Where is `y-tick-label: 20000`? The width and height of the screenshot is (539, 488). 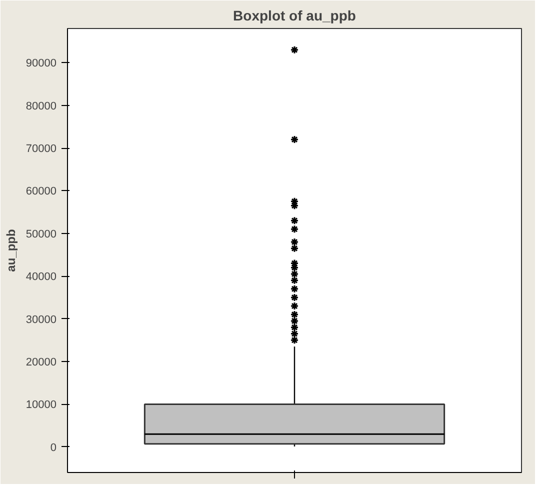 y-tick-label: 20000 is located at coordinates (41, 362).